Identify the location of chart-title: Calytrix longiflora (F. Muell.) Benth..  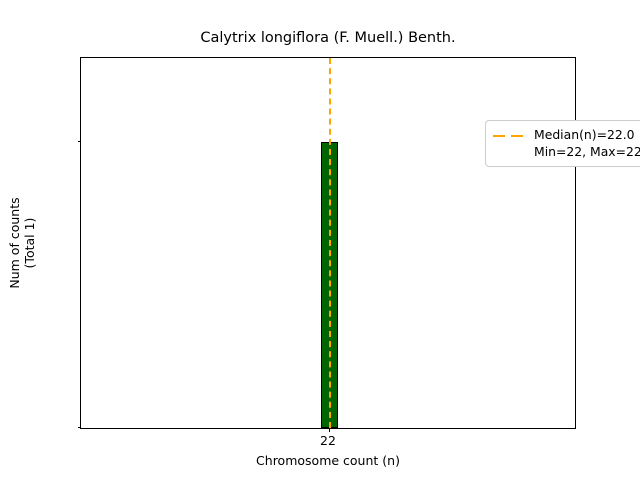
(328, 38).